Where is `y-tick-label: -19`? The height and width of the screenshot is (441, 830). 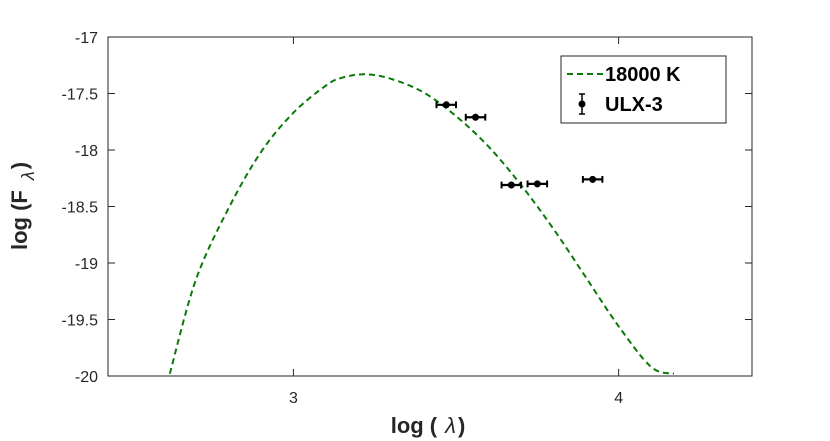
y-tick-label: -19 is located at coordinates (86, 264).